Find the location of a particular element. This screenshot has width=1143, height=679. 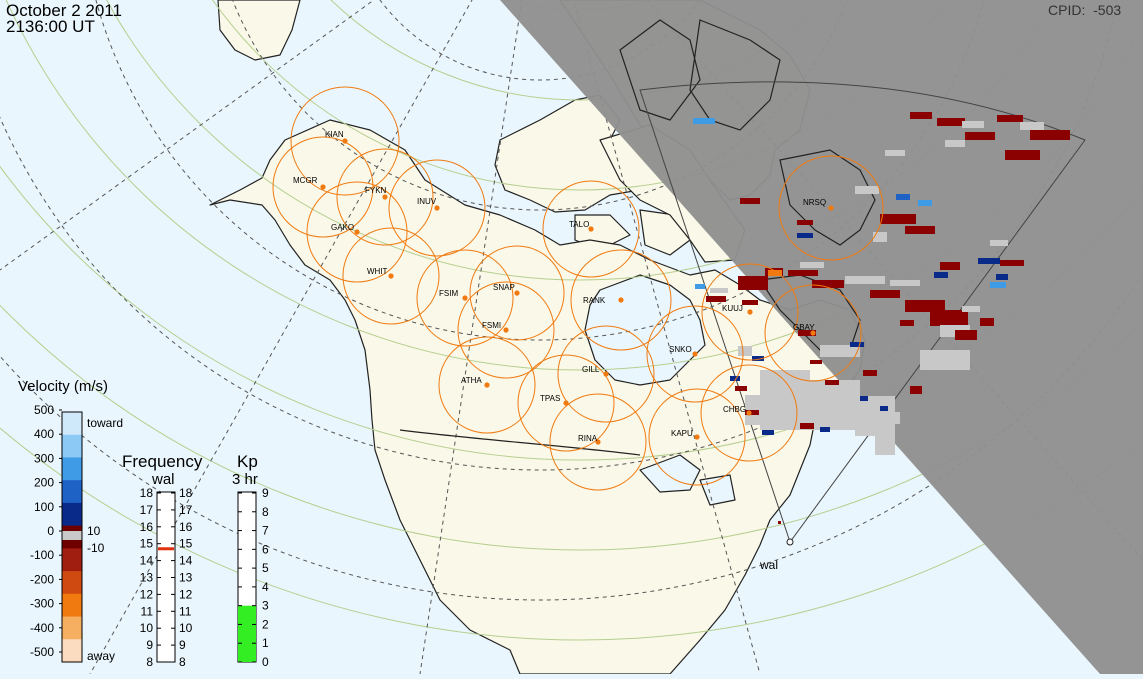

station-dot-tpas is located at coordinates (566, 403).